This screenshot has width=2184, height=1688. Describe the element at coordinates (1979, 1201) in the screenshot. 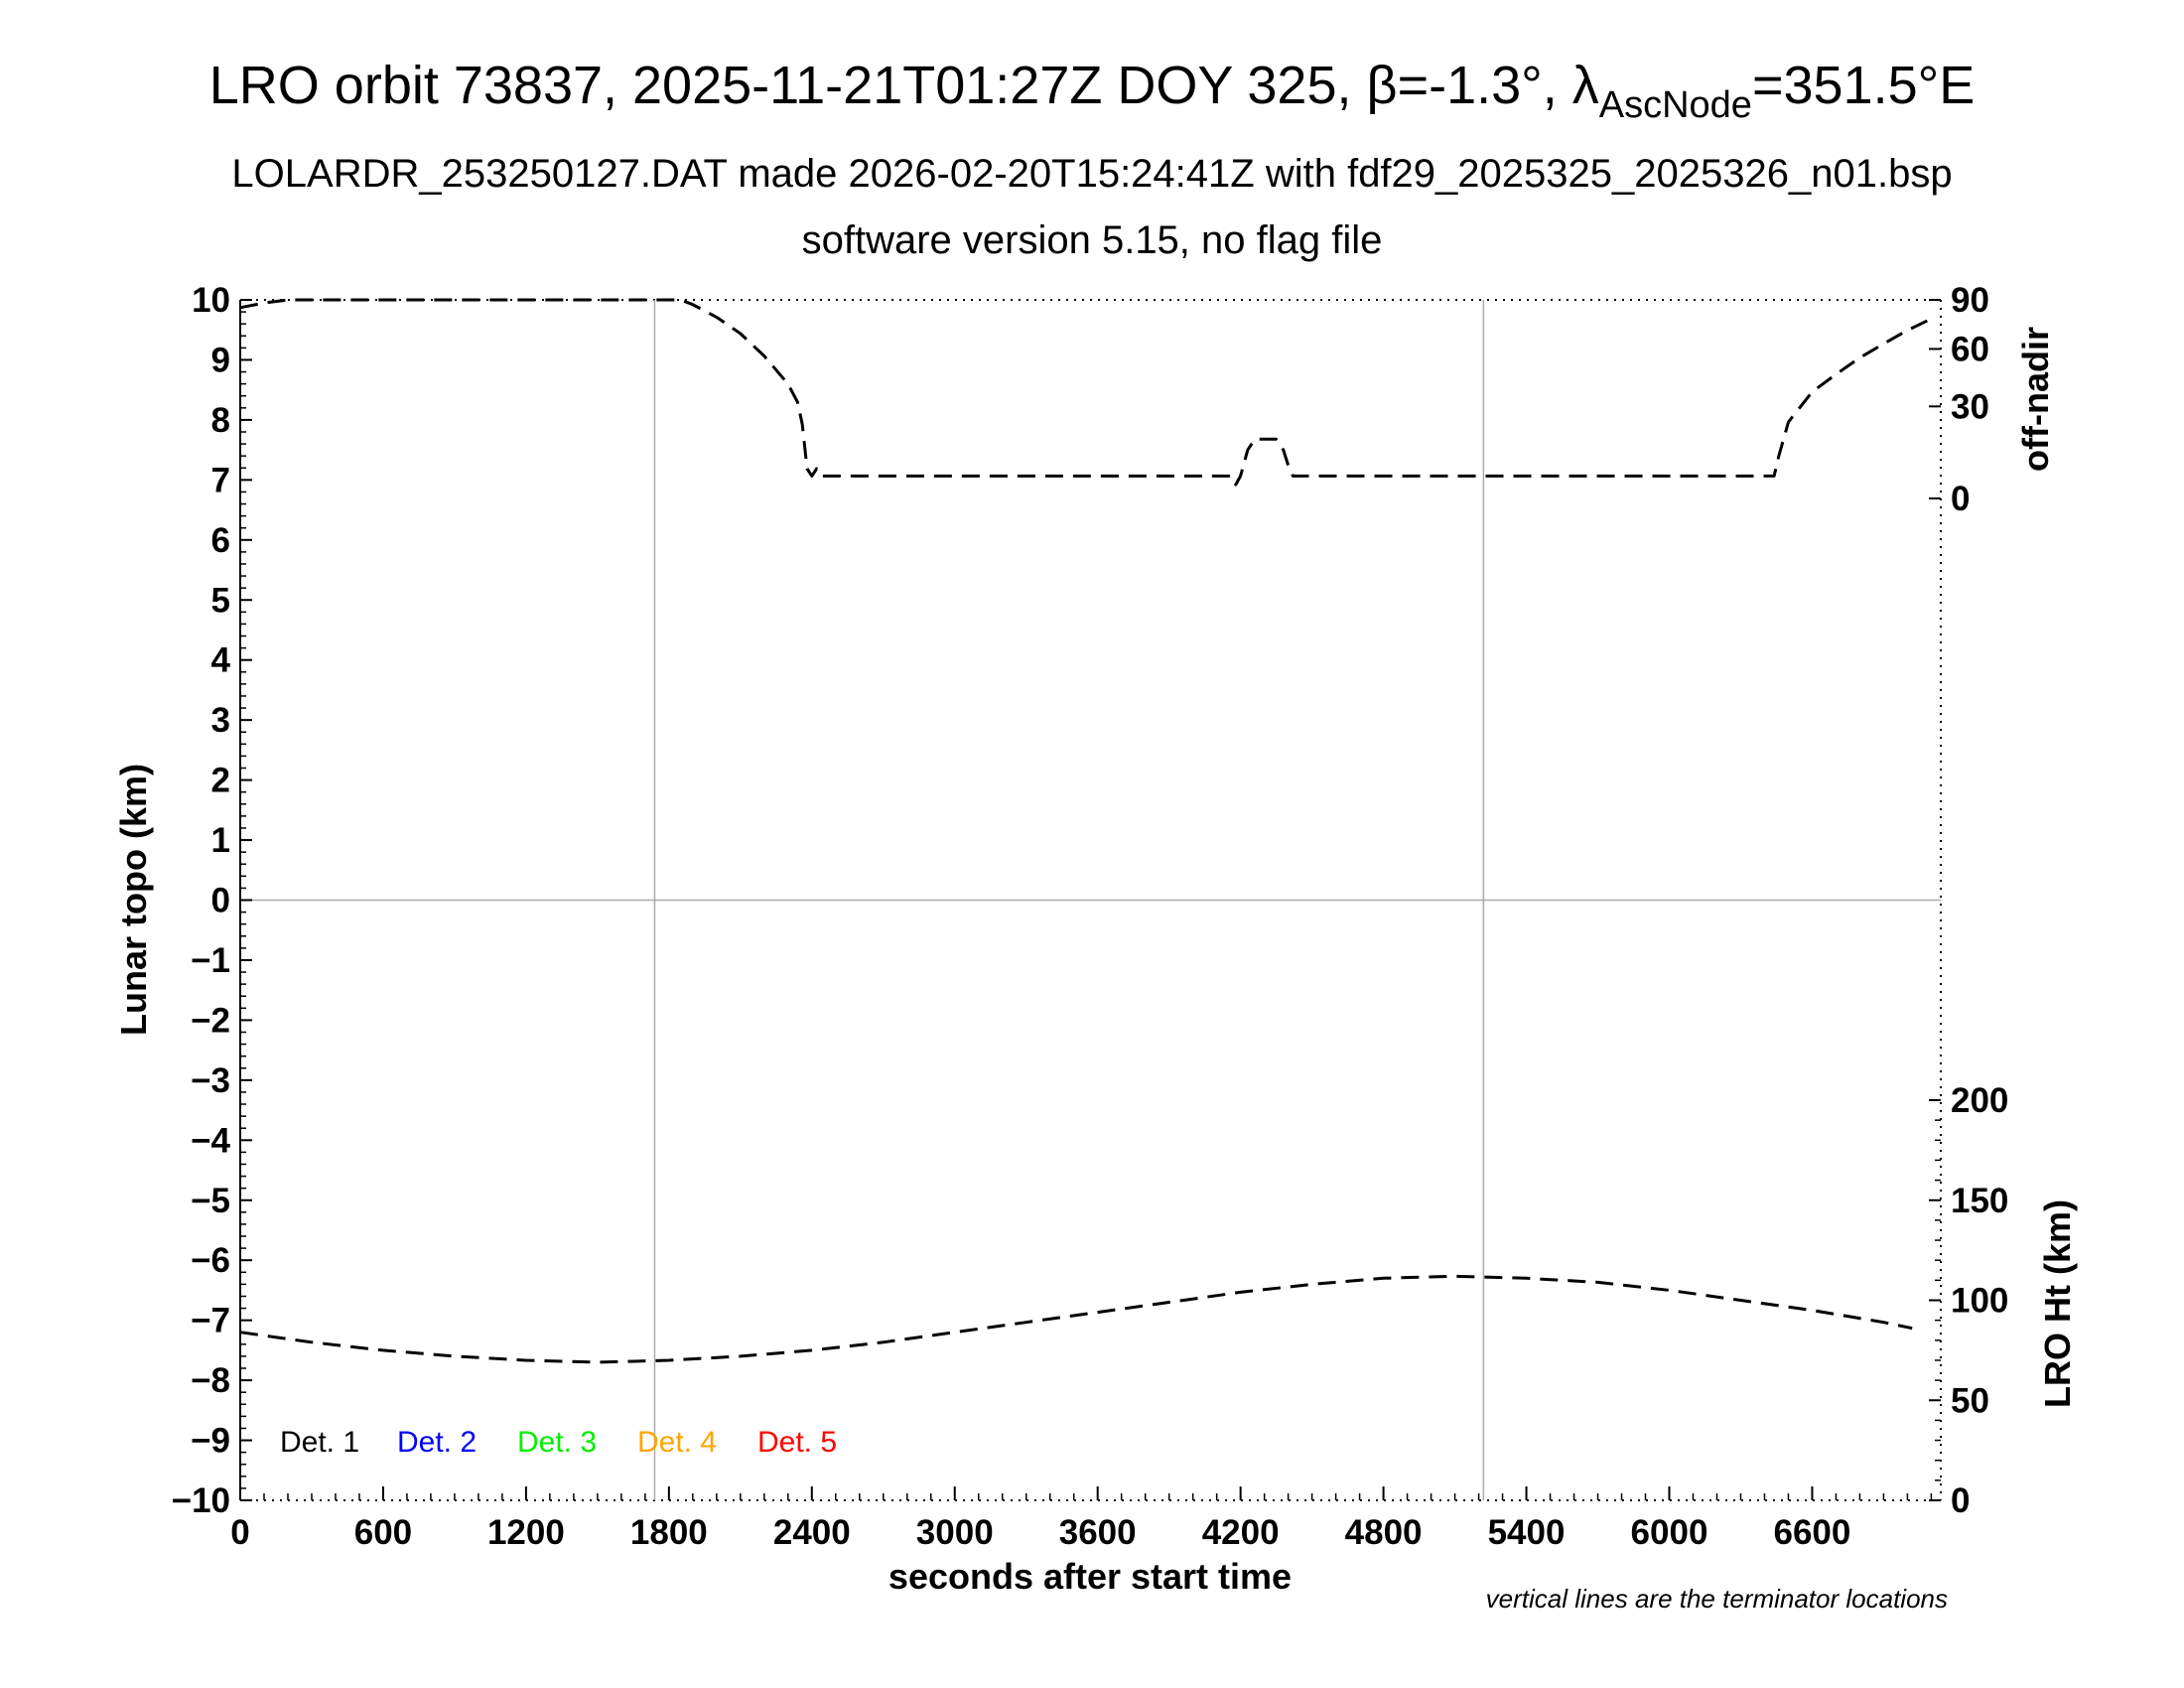

I see `lro-ht-tick-label: 150` at that location.